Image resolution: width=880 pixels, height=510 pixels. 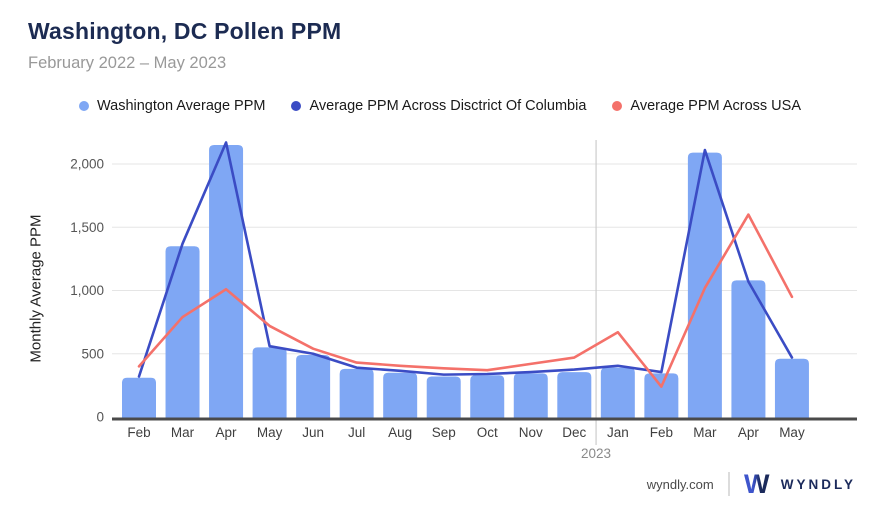 I want to click on y-tick-label: 0, so click(x=100, y=417).